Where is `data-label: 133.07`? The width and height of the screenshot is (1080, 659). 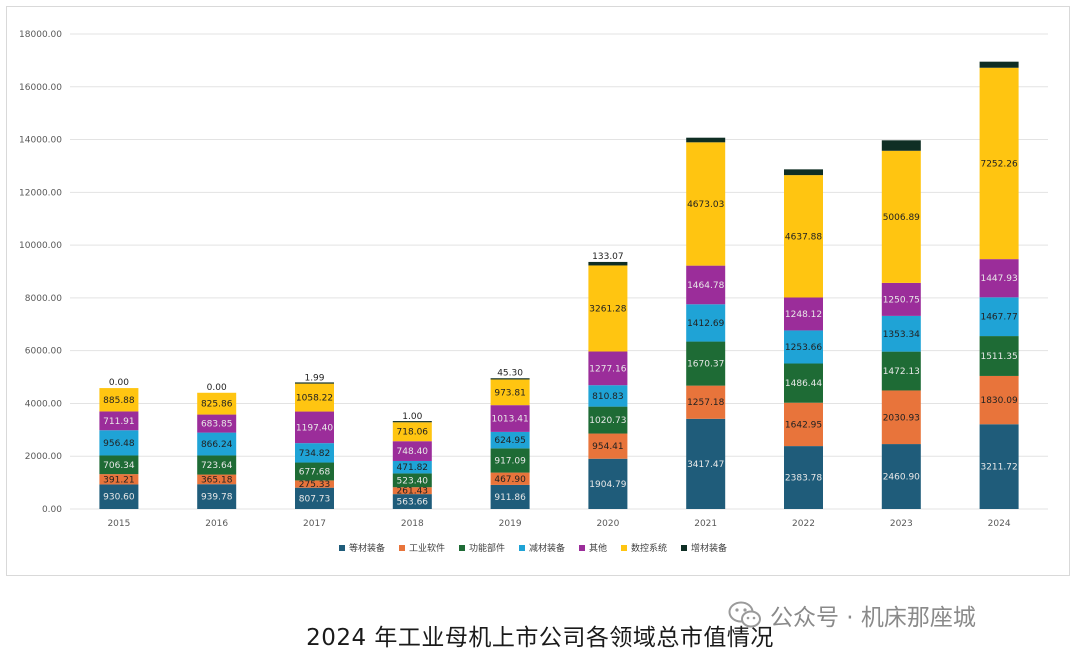 data-label: 133.07 is located at coordinates (608, 257).